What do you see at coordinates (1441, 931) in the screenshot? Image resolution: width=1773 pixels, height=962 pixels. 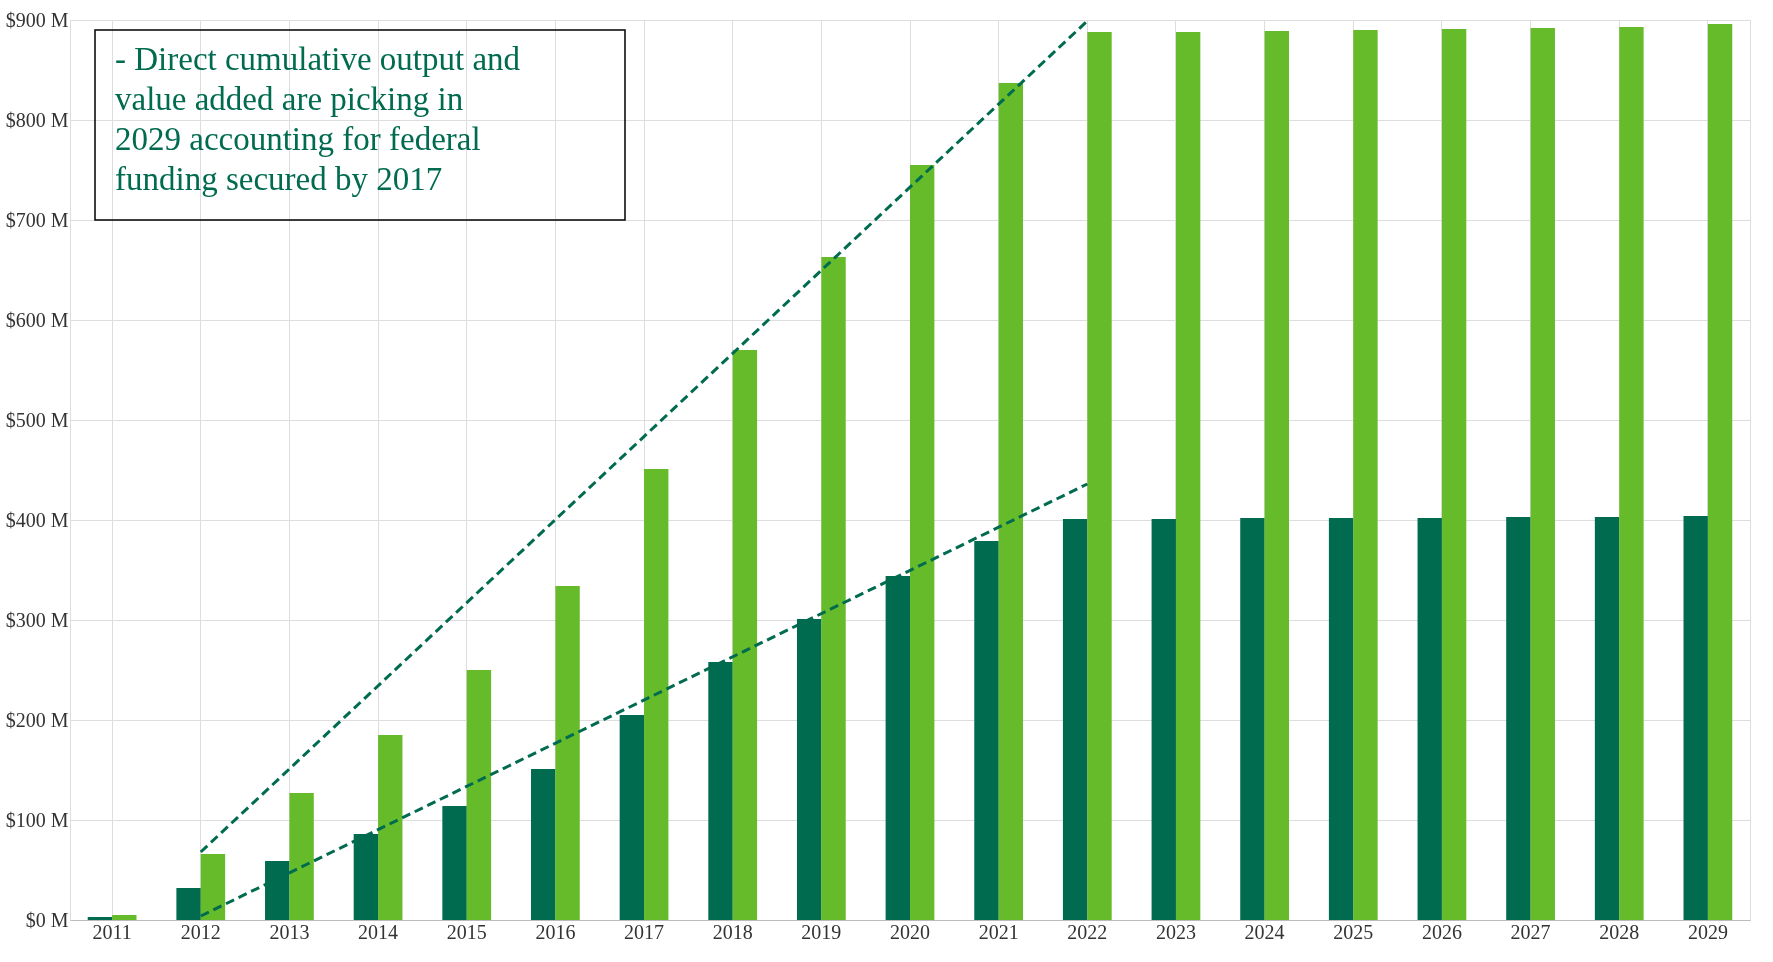 I see `x-tick-label: 2026` at bounding box center [1441, 931].